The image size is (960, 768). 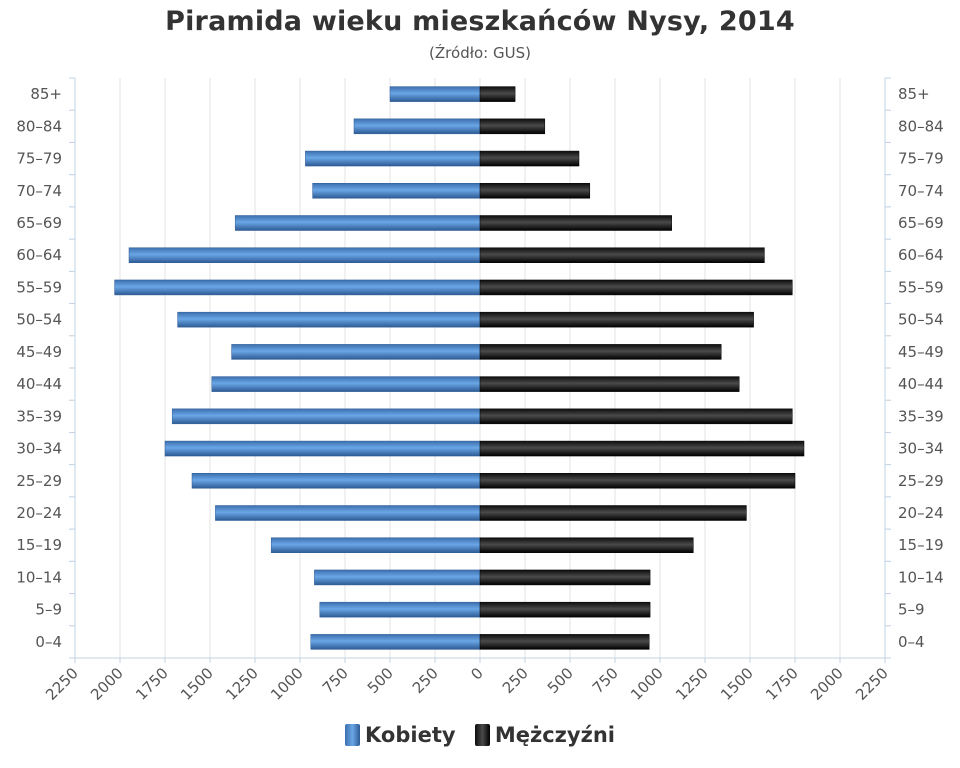 I want to click on y-tick-label-right: 5–9, so click(x=911, y=610).